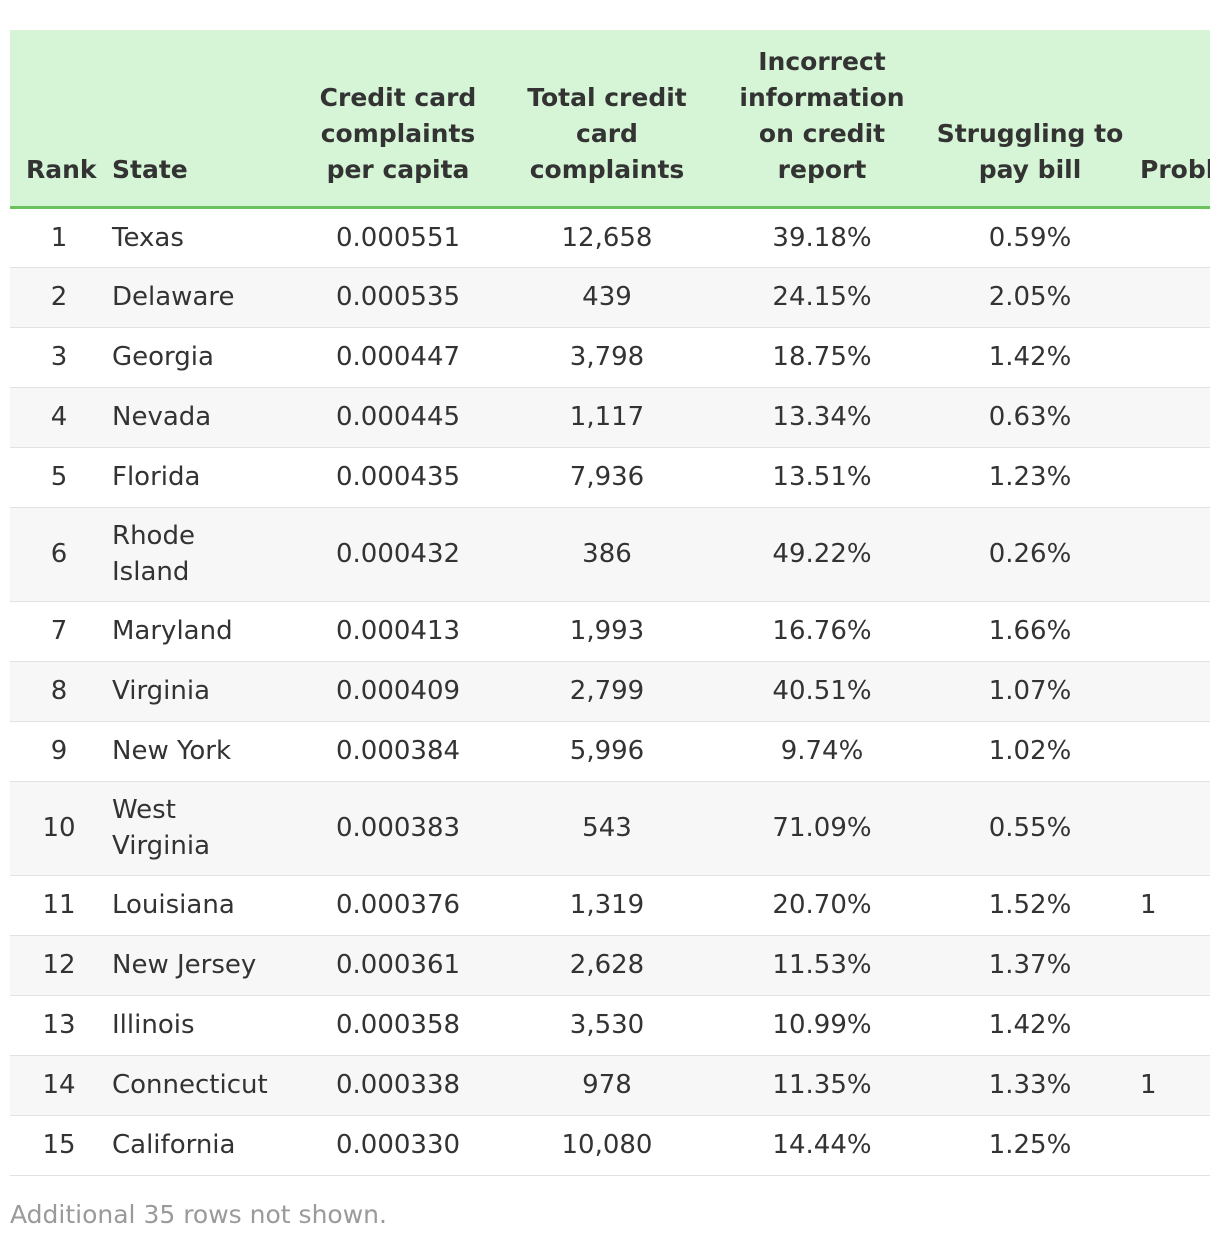  Describe the element at coordinates (172, 751) in the screenshot. I see `cell-state: New York` at that location.